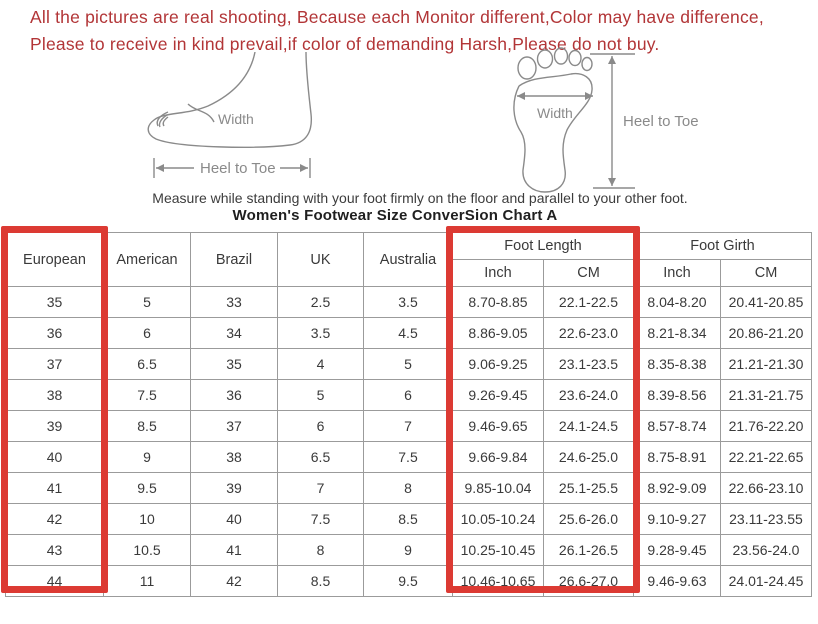 The width and height of the screenshot is (818, 624). What do you see at coordinates (555, 113) in the screenshot?
I see `top-width-label: Width` at bounding box center [555, 113].